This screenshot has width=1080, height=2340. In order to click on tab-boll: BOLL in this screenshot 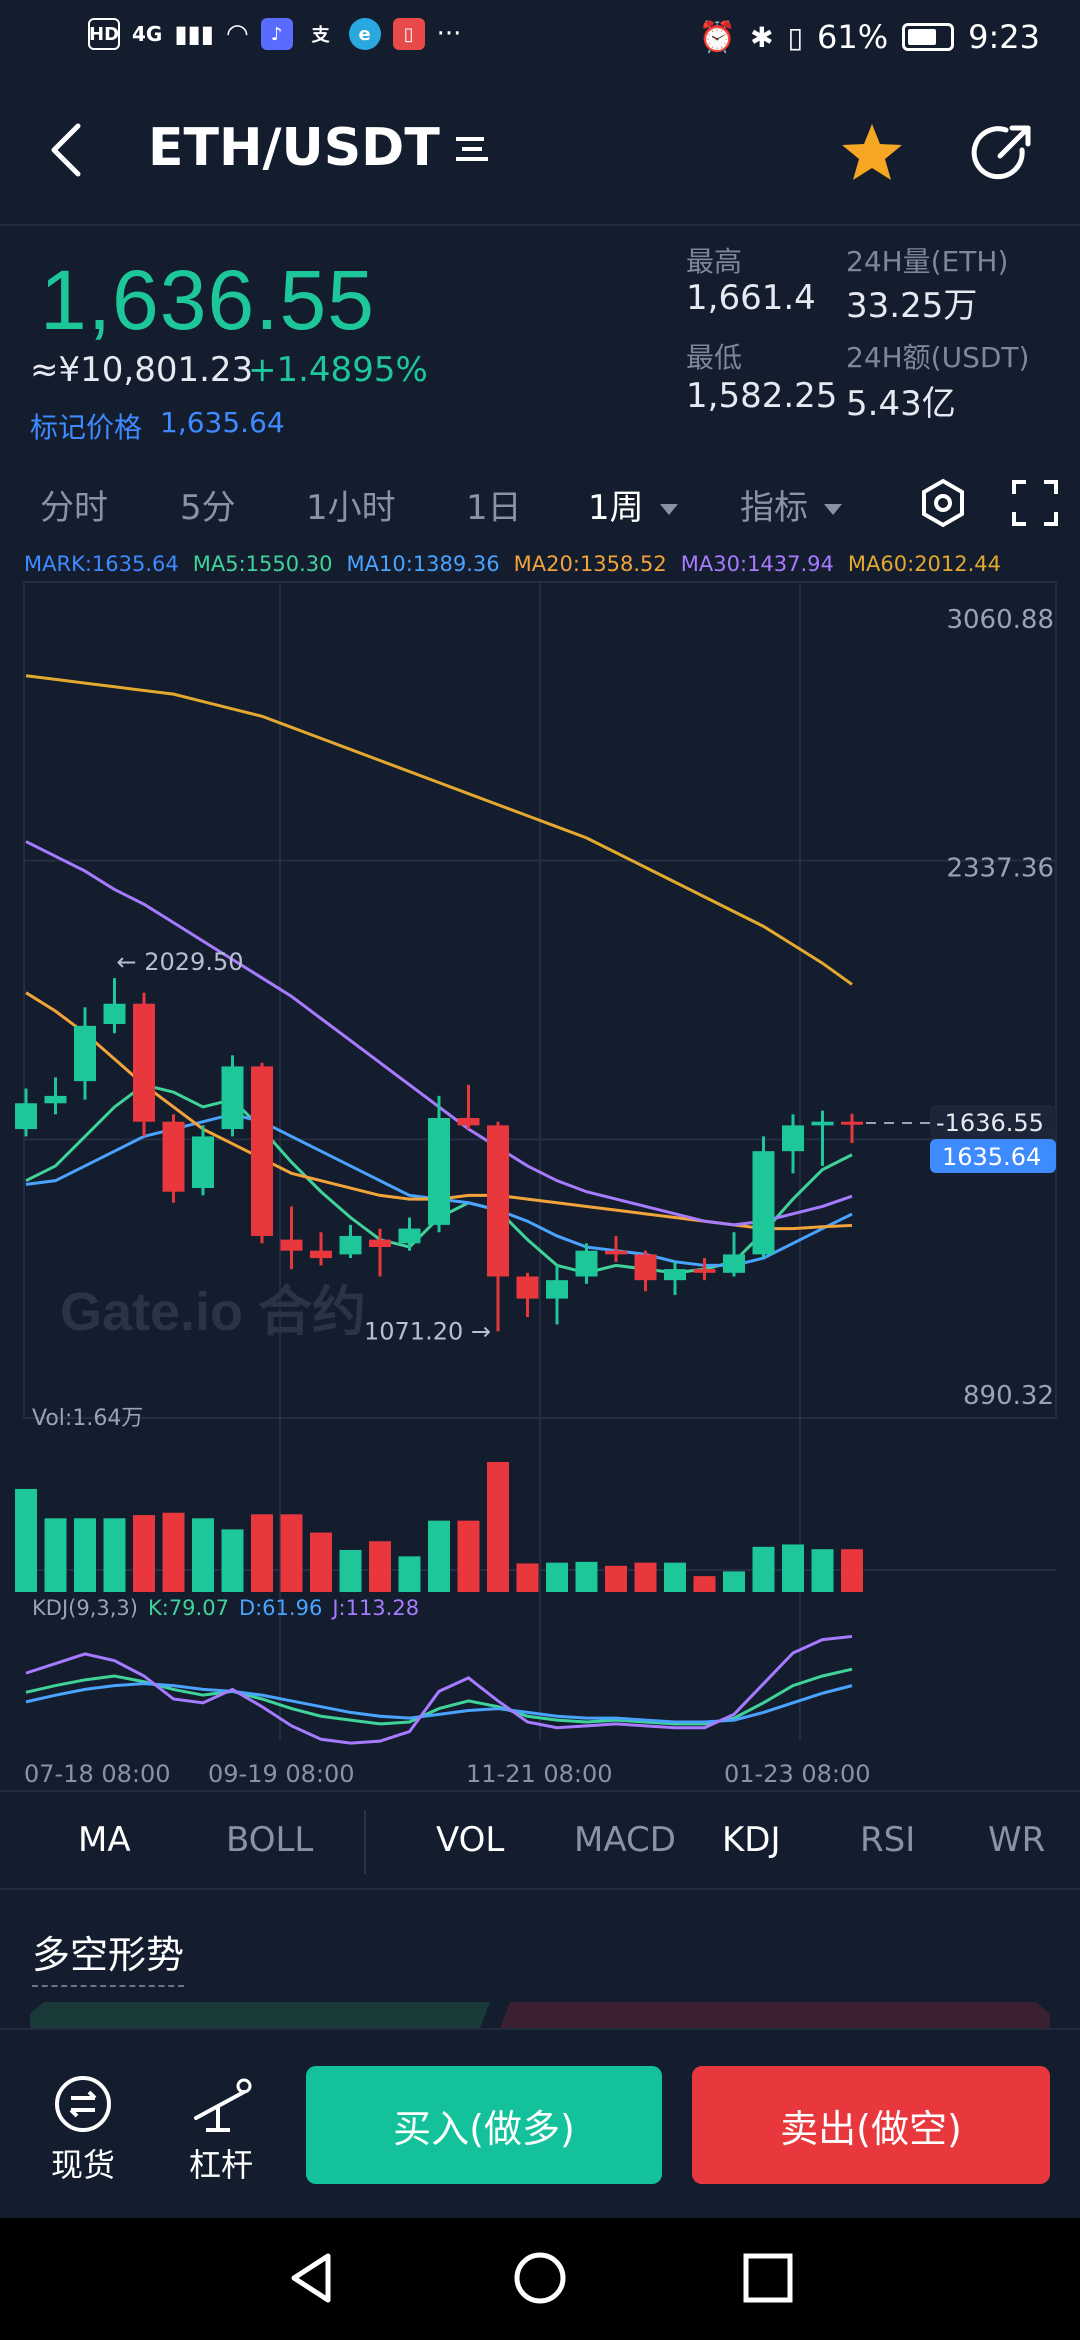, I will do `click(270, 1840)`.